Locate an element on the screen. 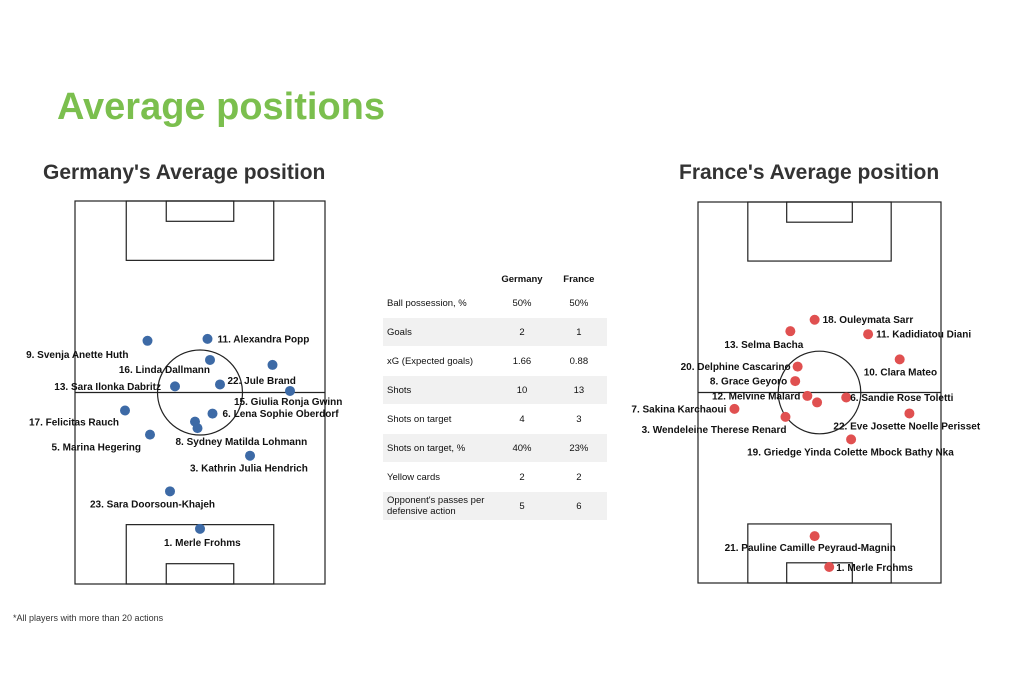 The image size is (1024, 683). stats-row: Shots on target, % 40% 23% is located at coordinates (495, 448).